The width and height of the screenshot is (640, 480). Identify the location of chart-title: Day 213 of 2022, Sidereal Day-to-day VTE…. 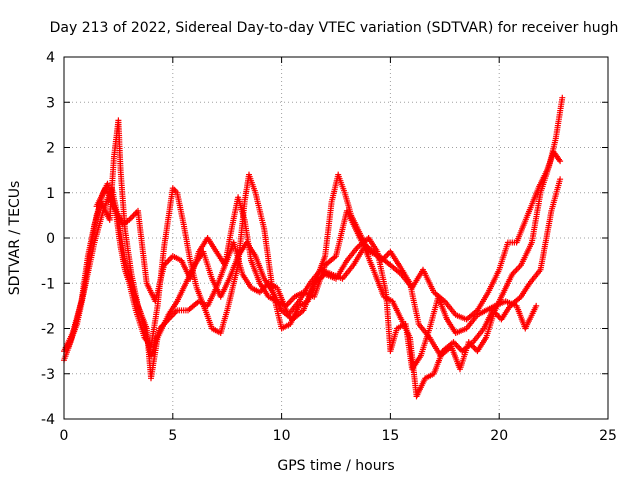
(334, 28).